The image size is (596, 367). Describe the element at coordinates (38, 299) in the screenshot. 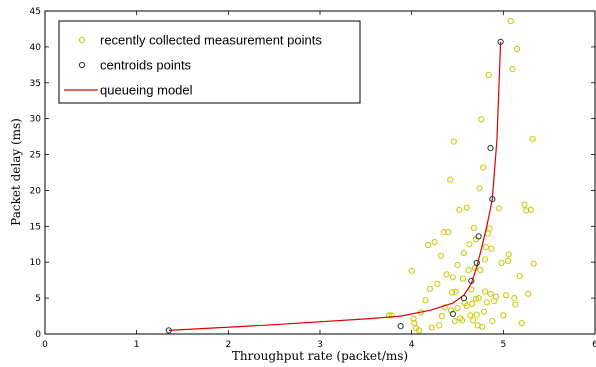

I see `y-tick-label: 5` at that location.